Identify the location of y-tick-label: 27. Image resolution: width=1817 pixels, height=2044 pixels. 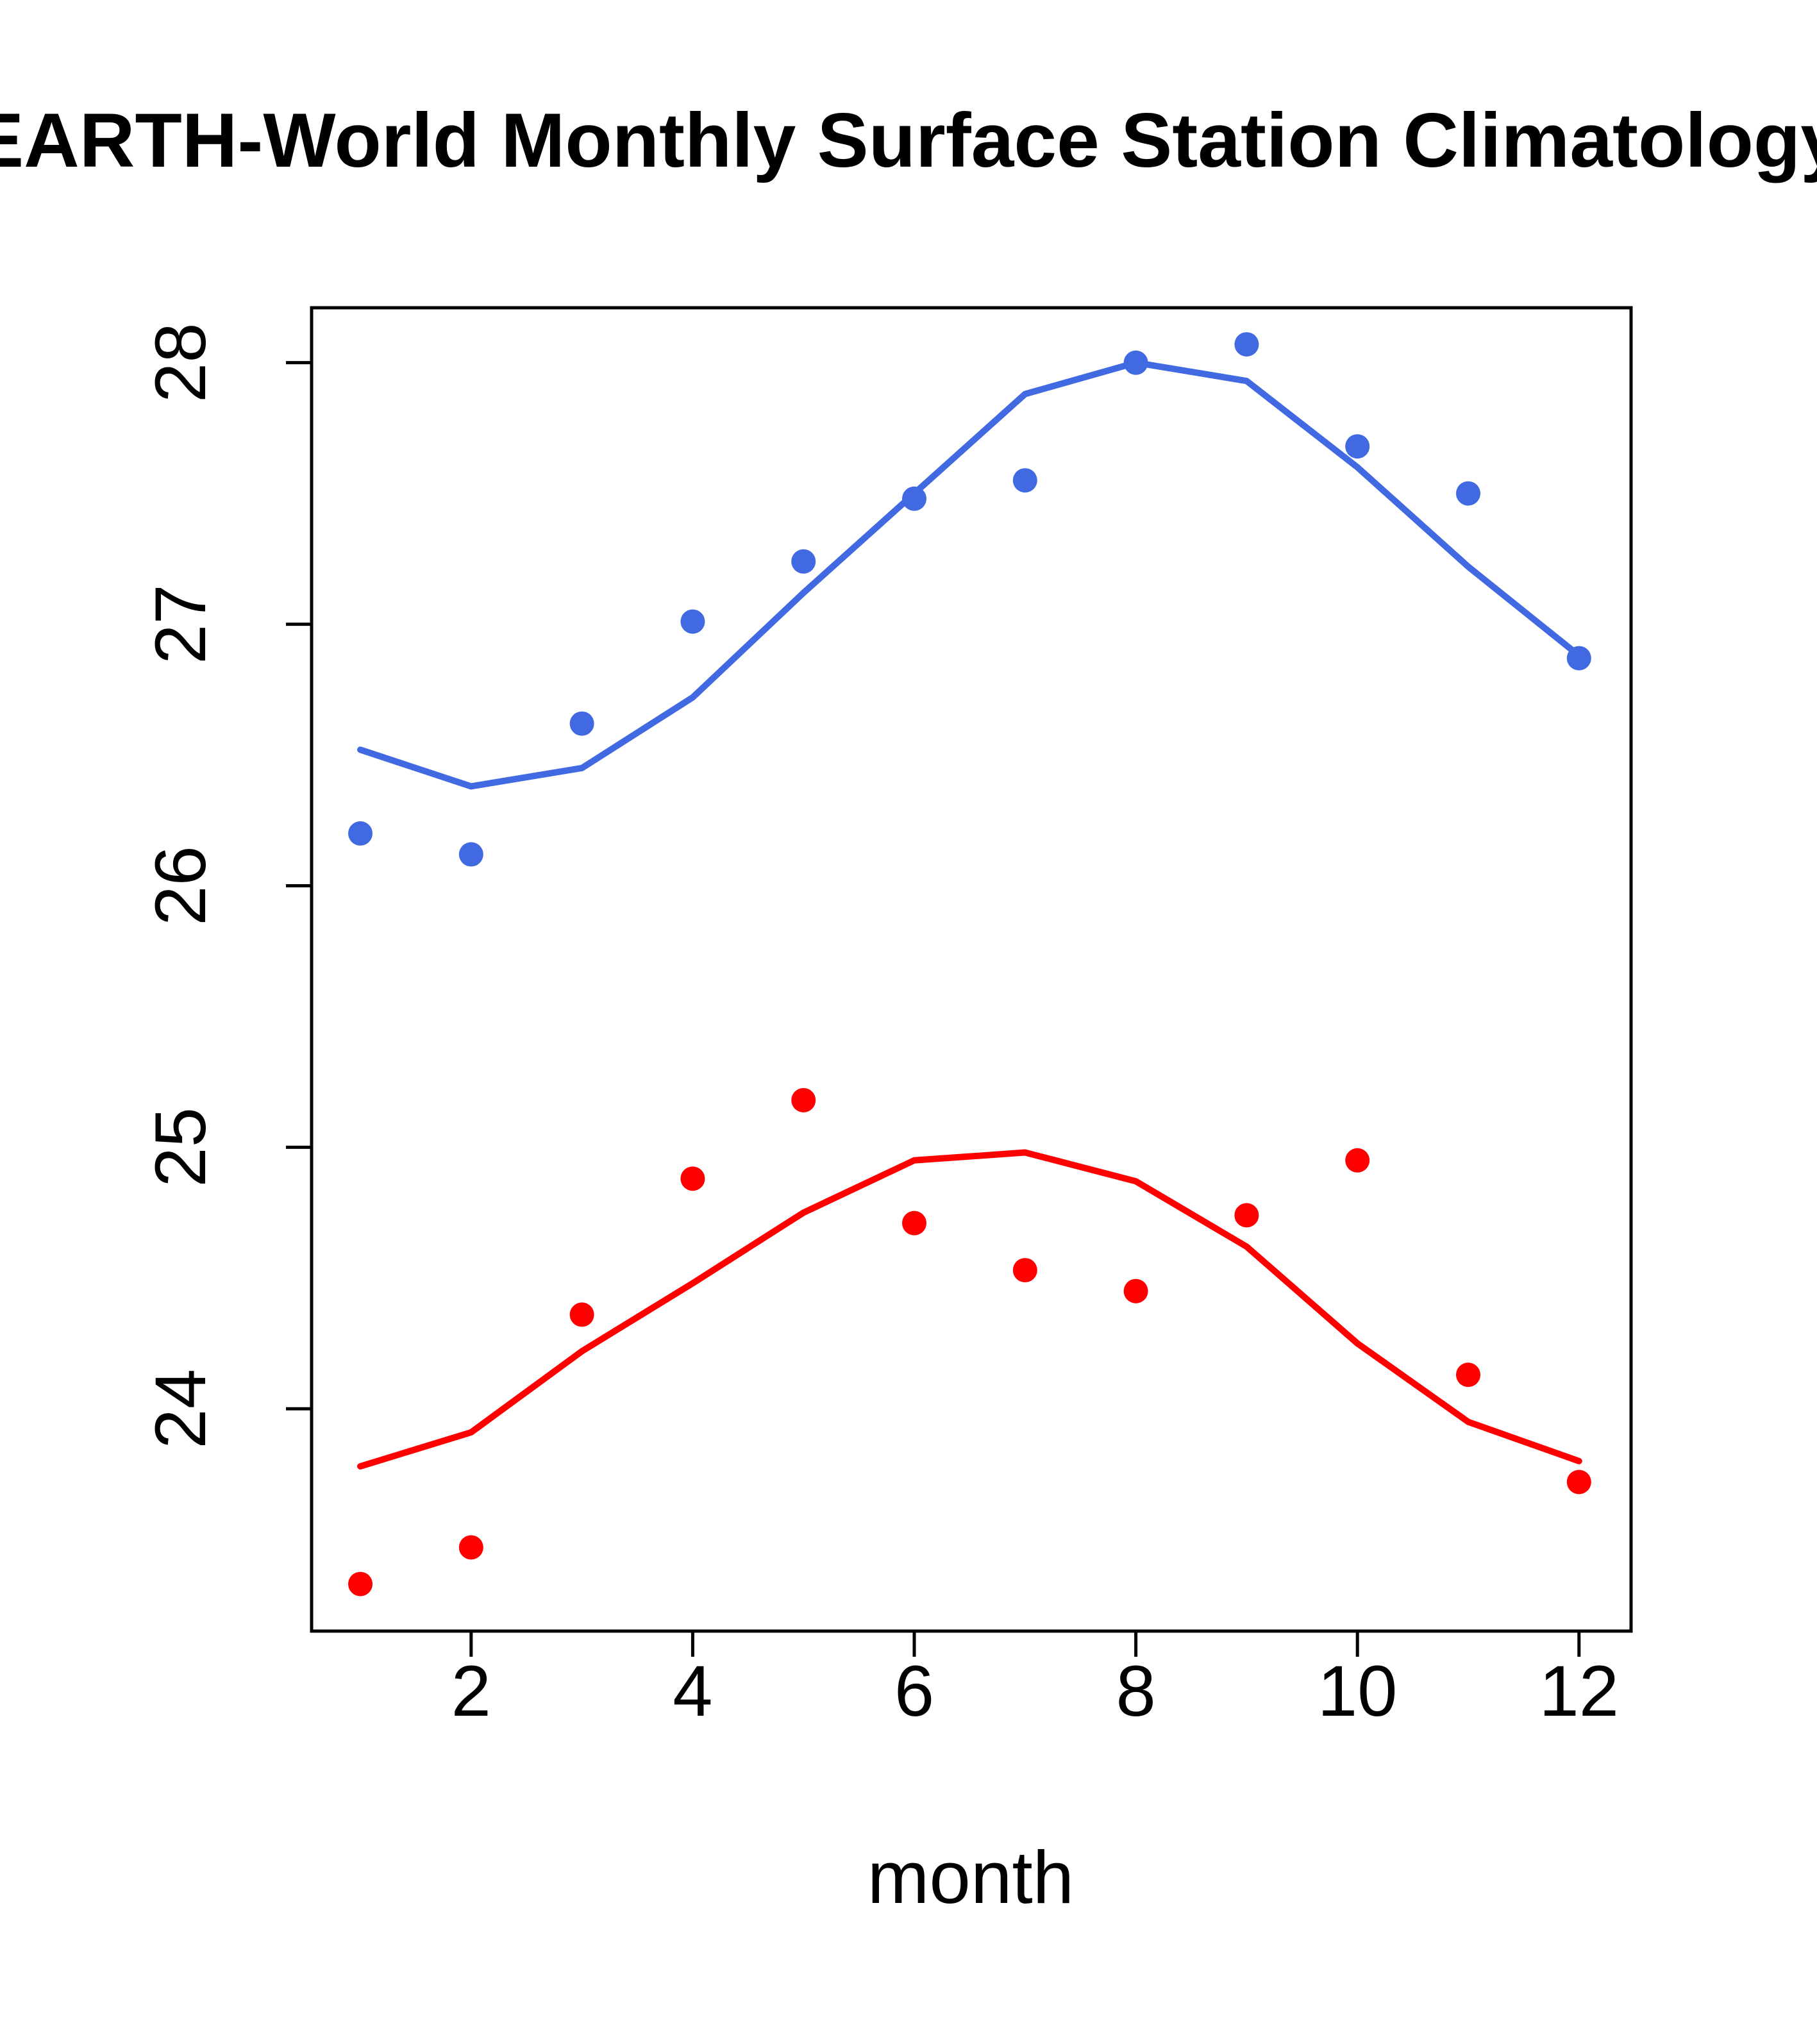
(181, 624).